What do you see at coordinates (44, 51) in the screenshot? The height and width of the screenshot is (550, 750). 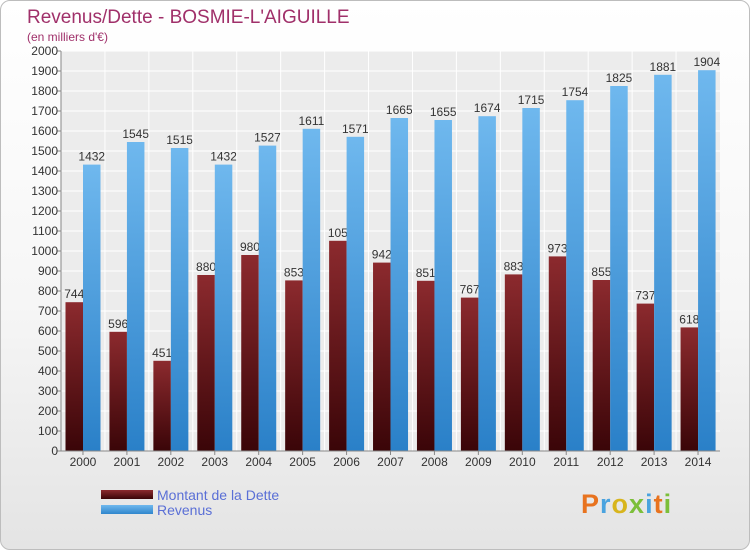 I see `y-tick-label: 2000` at bounding box center [44, 51].